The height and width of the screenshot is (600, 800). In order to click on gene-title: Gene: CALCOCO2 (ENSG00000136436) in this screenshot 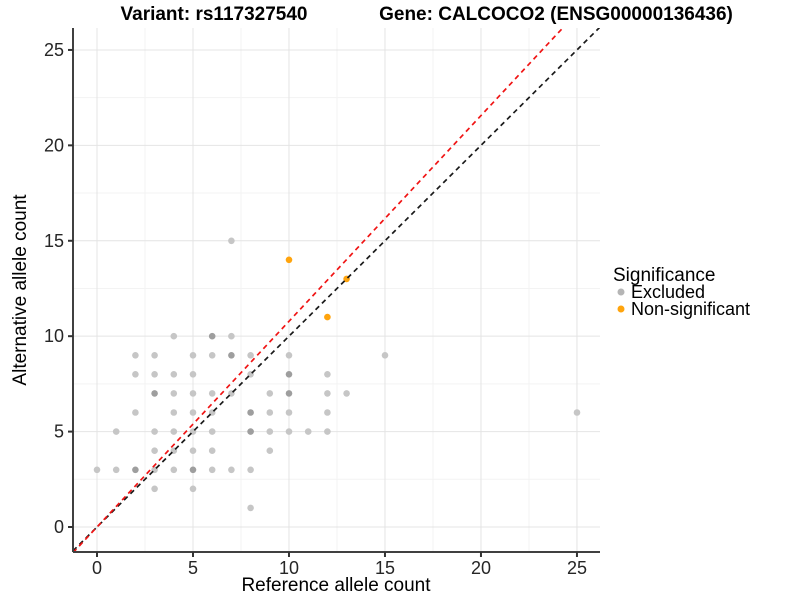, I will do `click(556, 14)`.